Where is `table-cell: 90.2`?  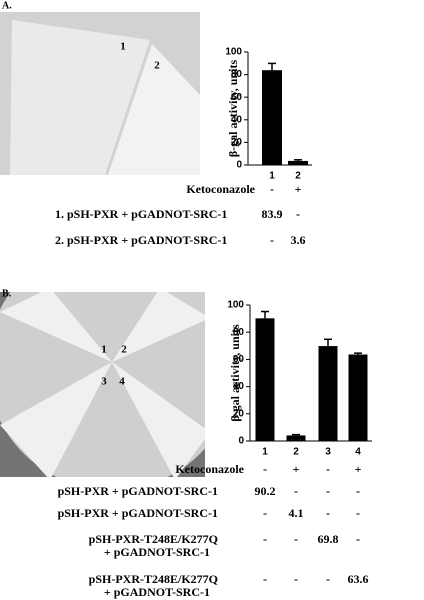 table-cell: 90.2 is located at coordinates (265, 491).